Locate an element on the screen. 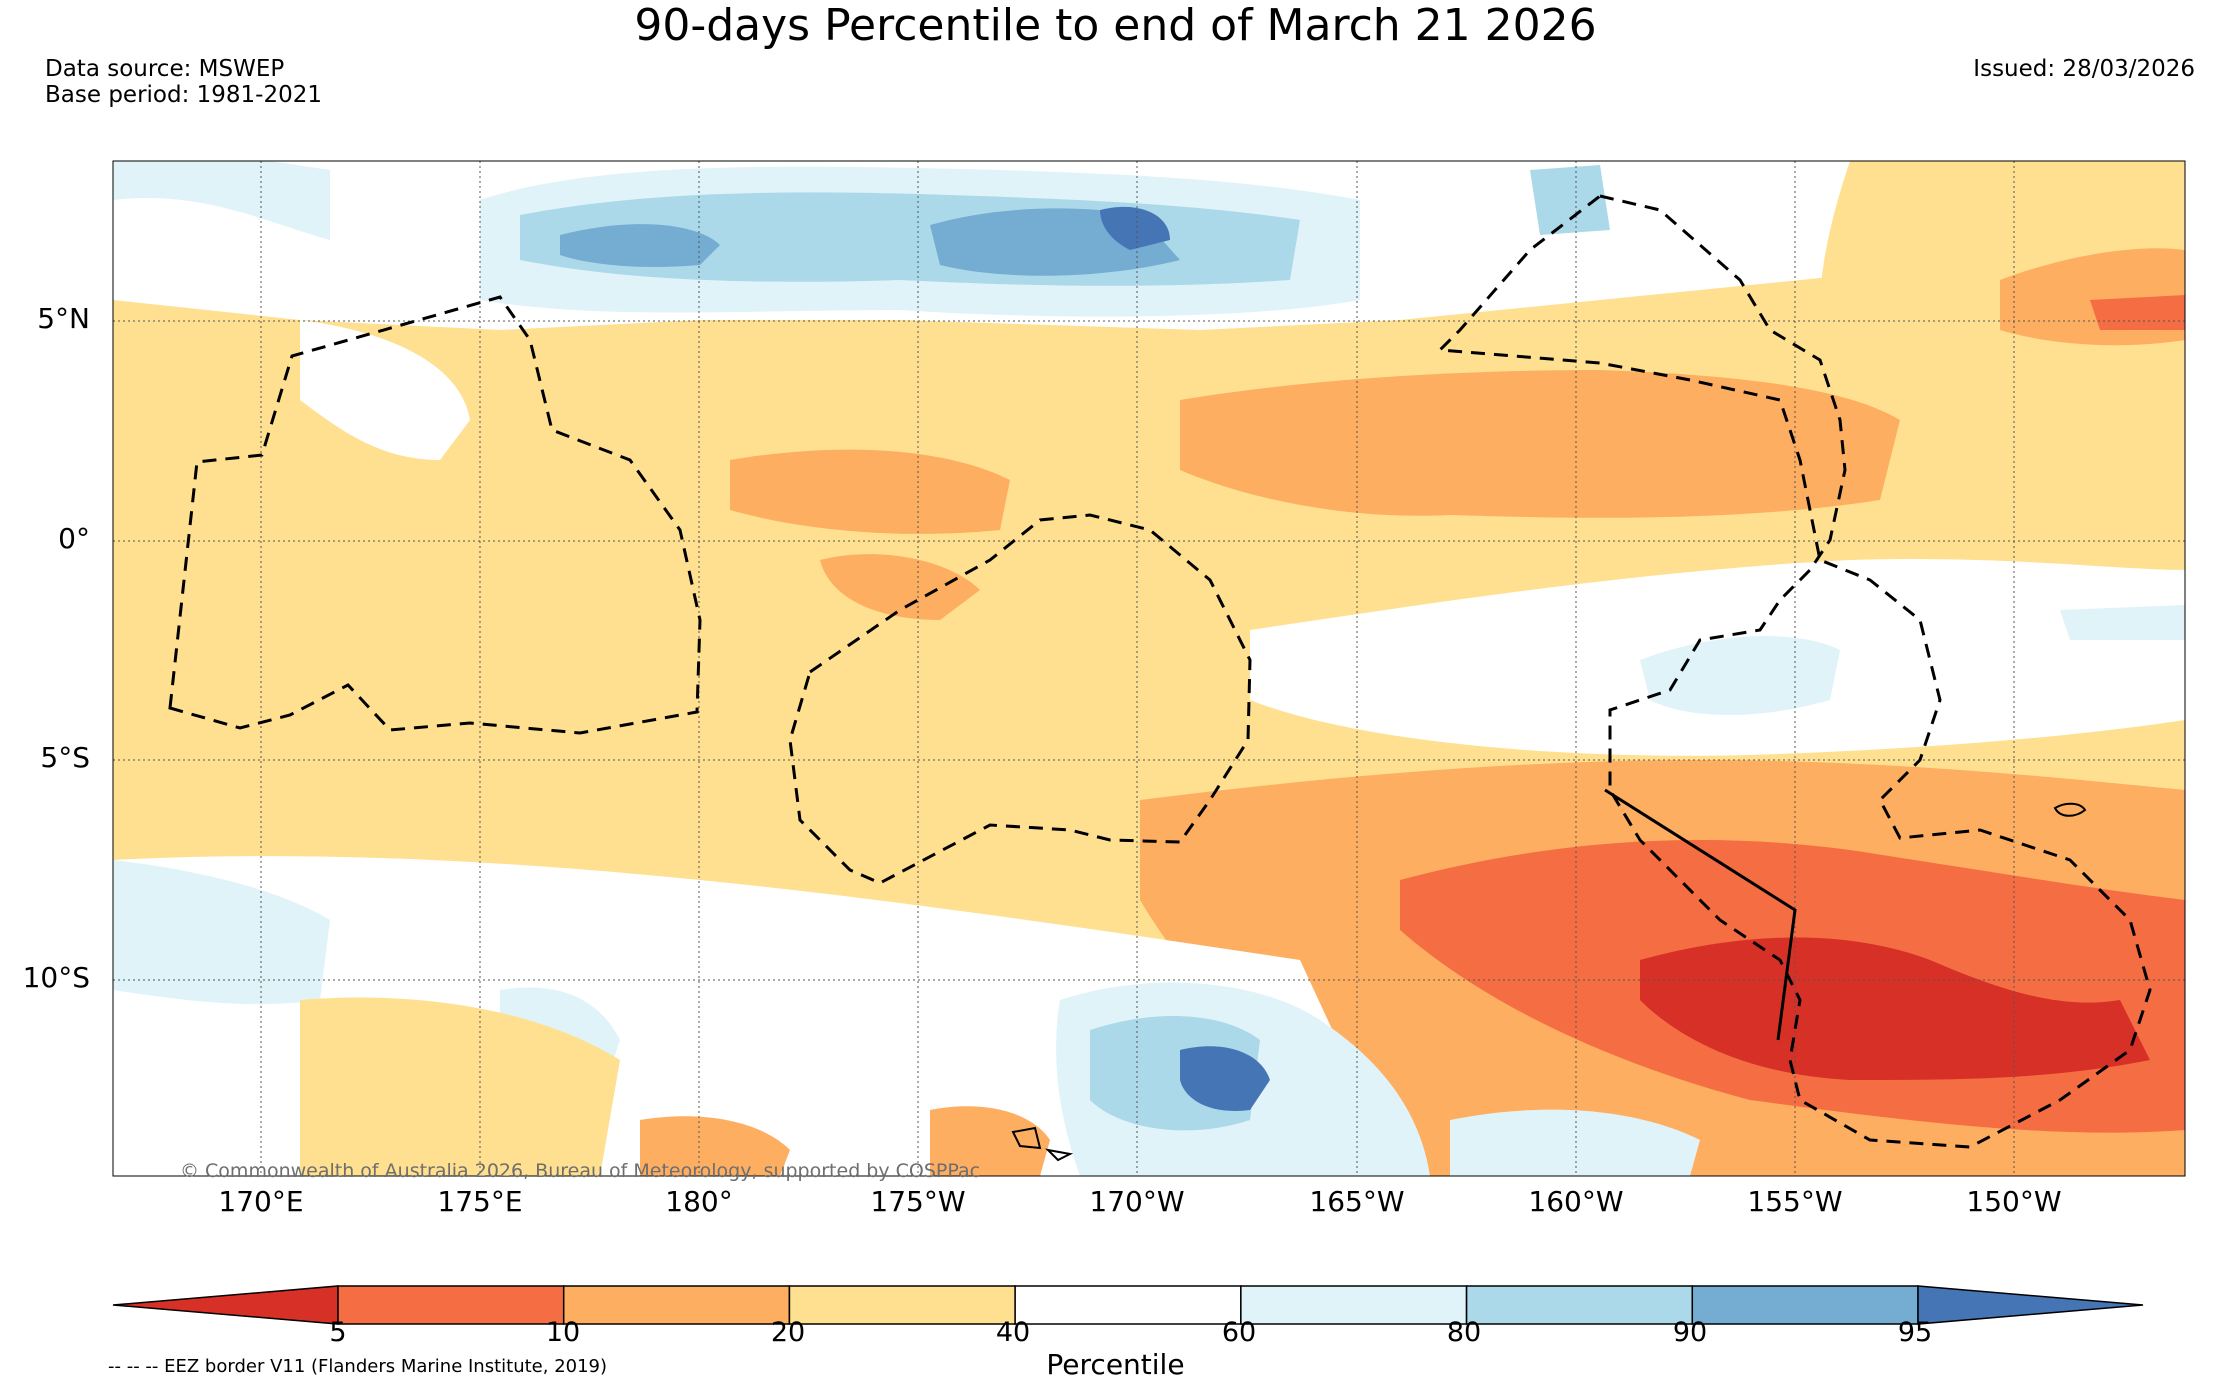  nw-light-blue is located at coordinates (221, 200).